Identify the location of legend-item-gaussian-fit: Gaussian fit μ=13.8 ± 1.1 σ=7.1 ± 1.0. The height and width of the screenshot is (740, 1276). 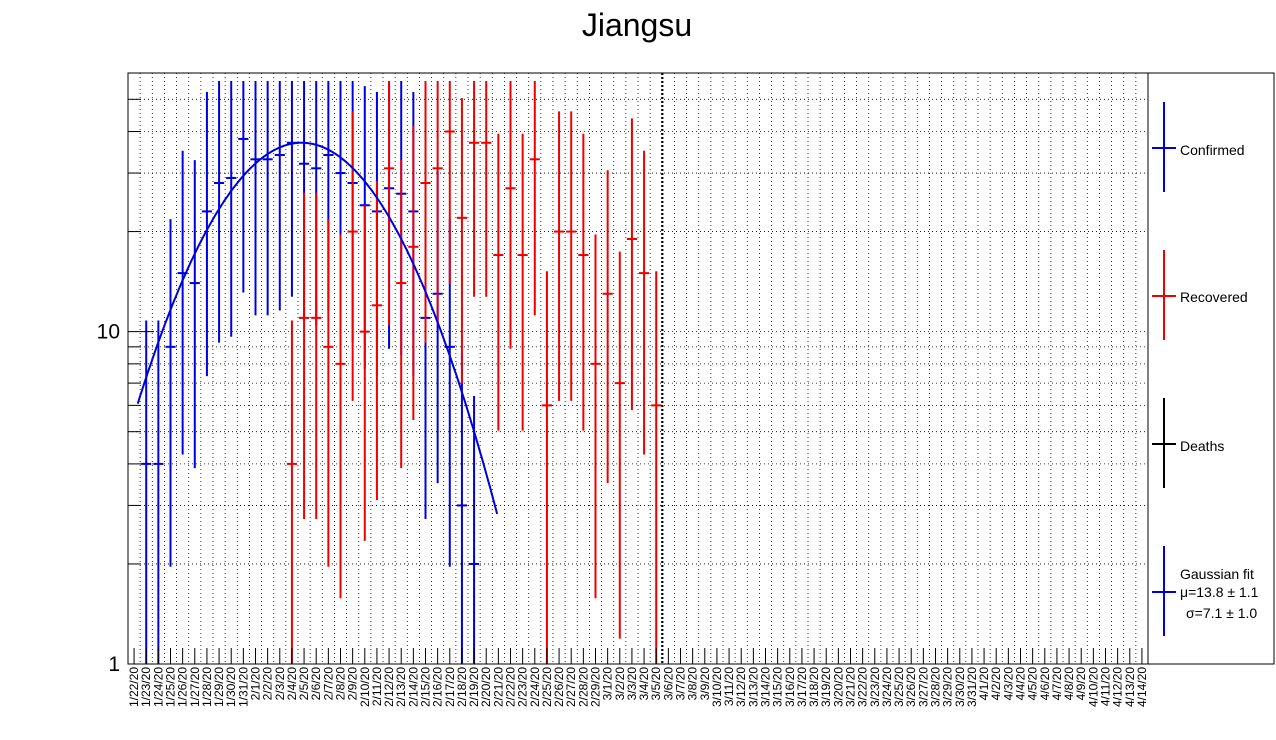
(1205, 591).